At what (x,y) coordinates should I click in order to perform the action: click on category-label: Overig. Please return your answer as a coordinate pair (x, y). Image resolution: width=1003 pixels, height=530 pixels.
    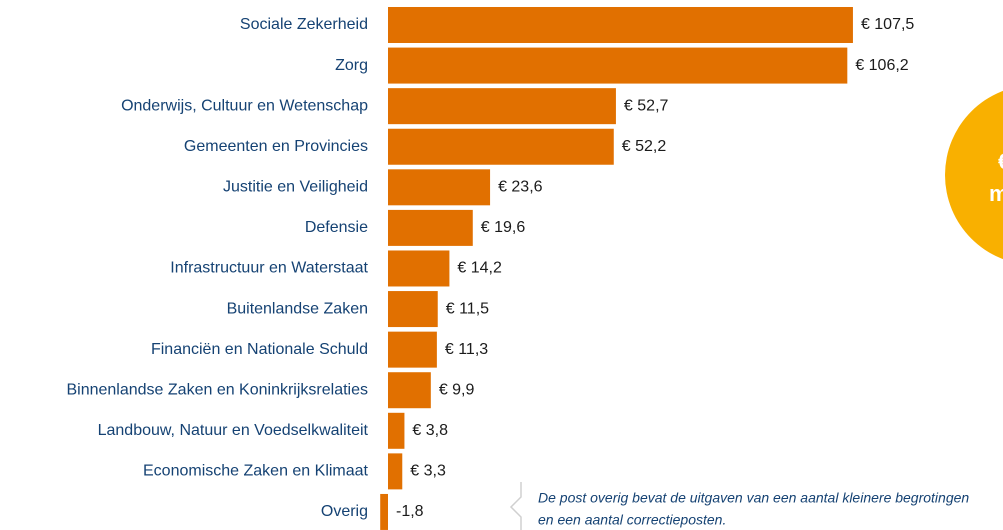
    Looking at the image, I should click on (344, 511).